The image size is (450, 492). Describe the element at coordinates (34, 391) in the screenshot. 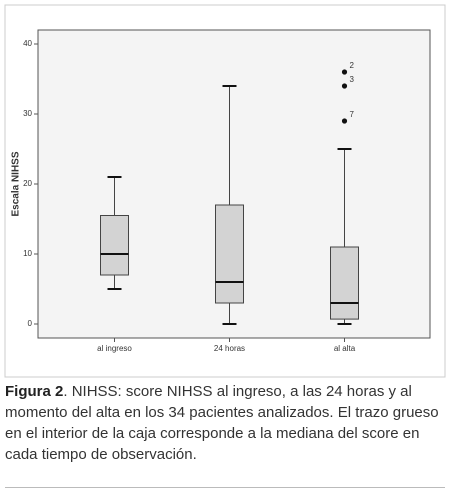

I see `caption-label: Figura 2` at that location.